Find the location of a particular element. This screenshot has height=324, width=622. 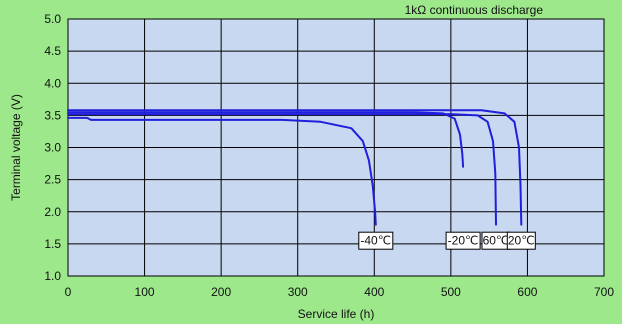

series-label: 20℃ is located at coordinates (521, 240).